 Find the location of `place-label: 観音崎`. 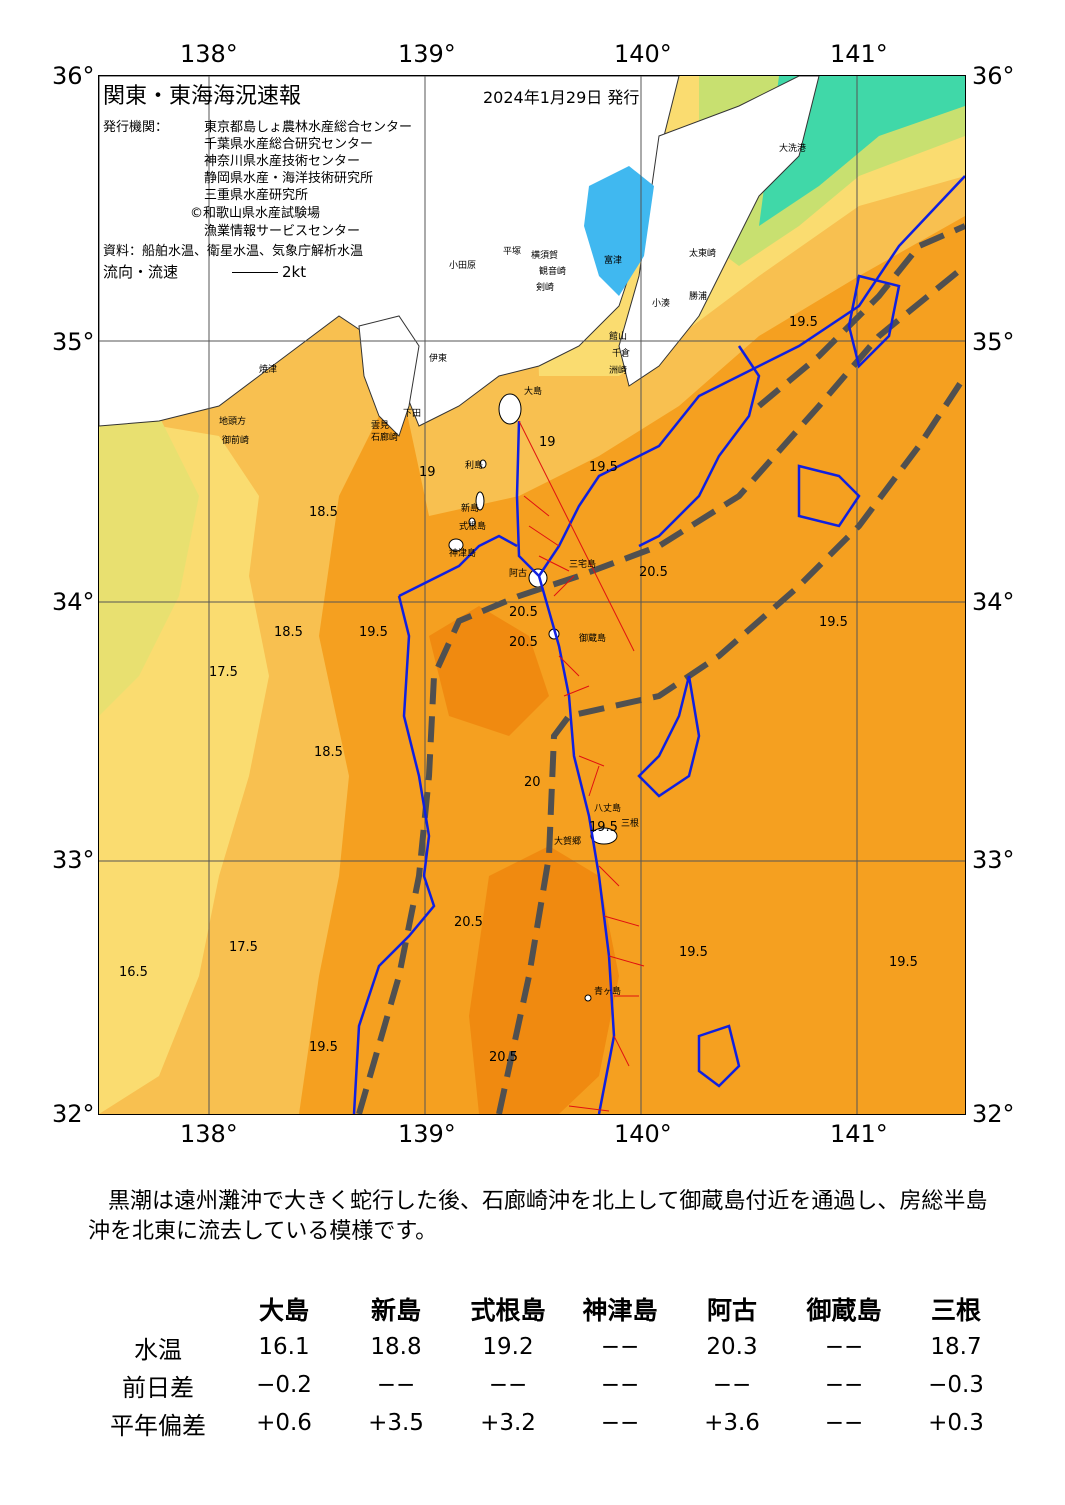

place-label: 観音崎 is located at coordinates (552, 271).